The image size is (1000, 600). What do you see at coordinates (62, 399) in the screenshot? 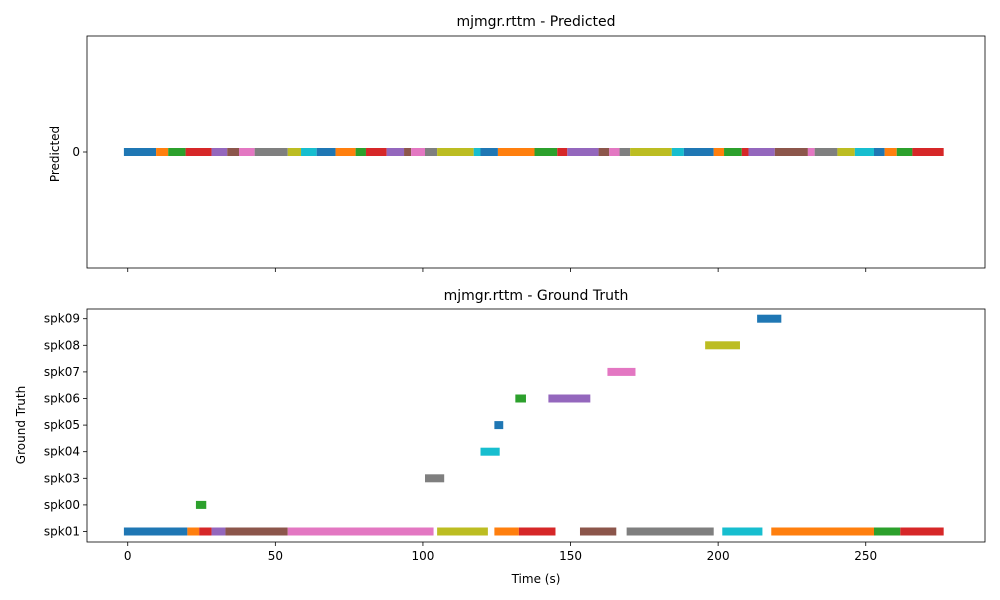
I see `ground-truth-y-tick-label-spk06: spk06` at bounding box center [62, 399].